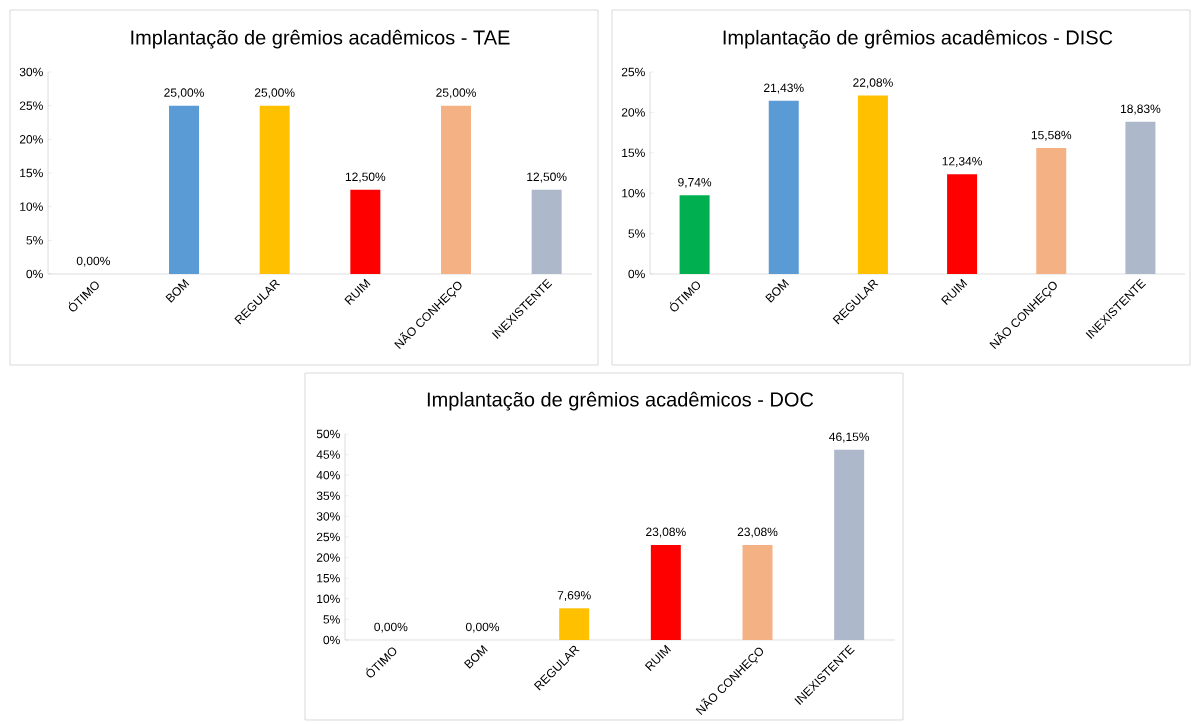  What do you see at coordinates (620, 401) in the screenshot?
I see `chart-title: Implantação de grêmios acadêmicos - DOC` at bounding box center [620, 401].